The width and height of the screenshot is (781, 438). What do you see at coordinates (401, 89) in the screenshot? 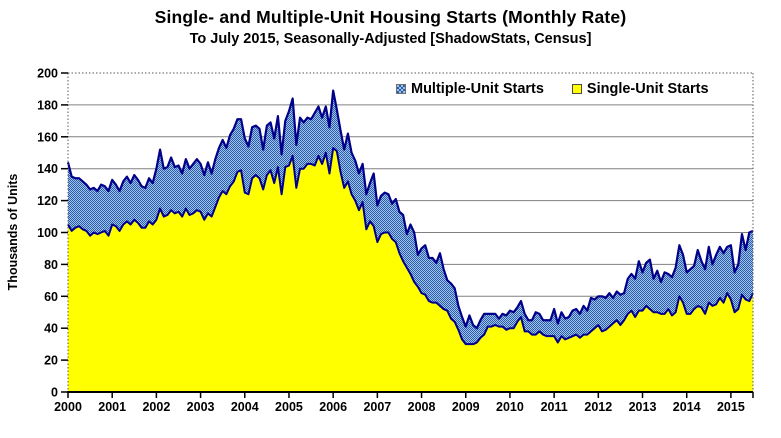
I see `multiple-unit-swatch-icon` at bounding box center [401, 89].